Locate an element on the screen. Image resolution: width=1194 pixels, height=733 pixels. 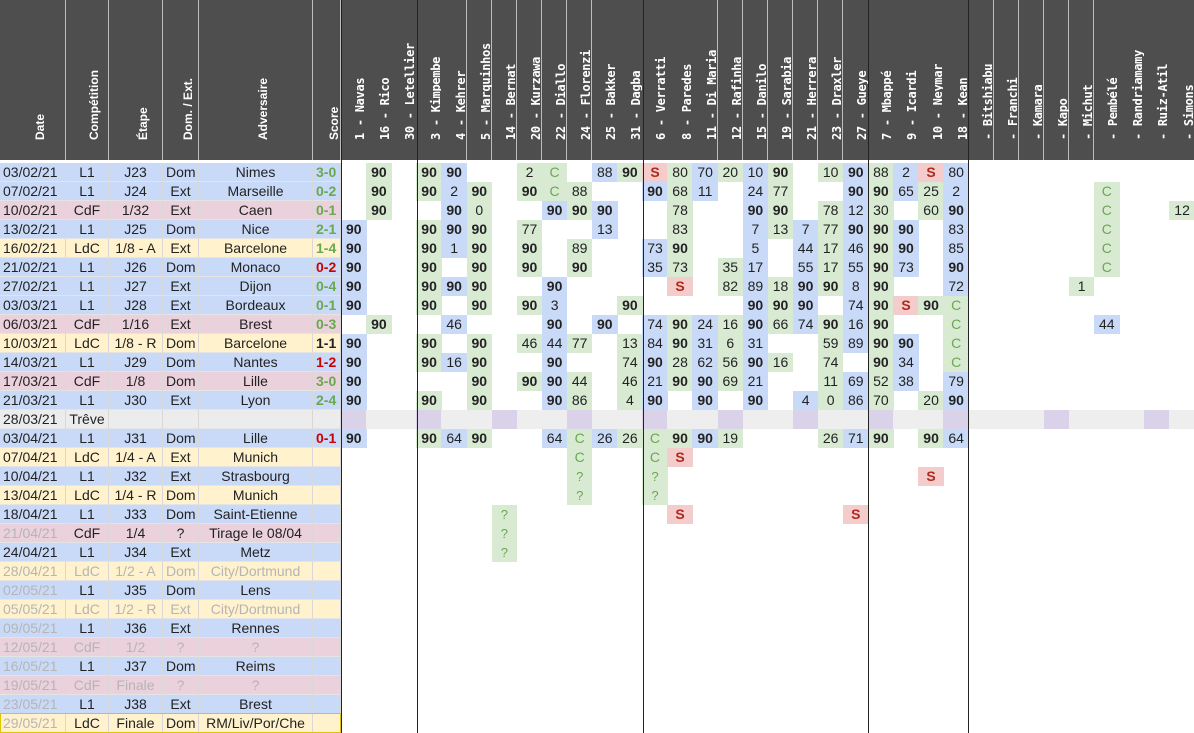
cell-date: 29/05/21 is located at coordinates (33, 723).